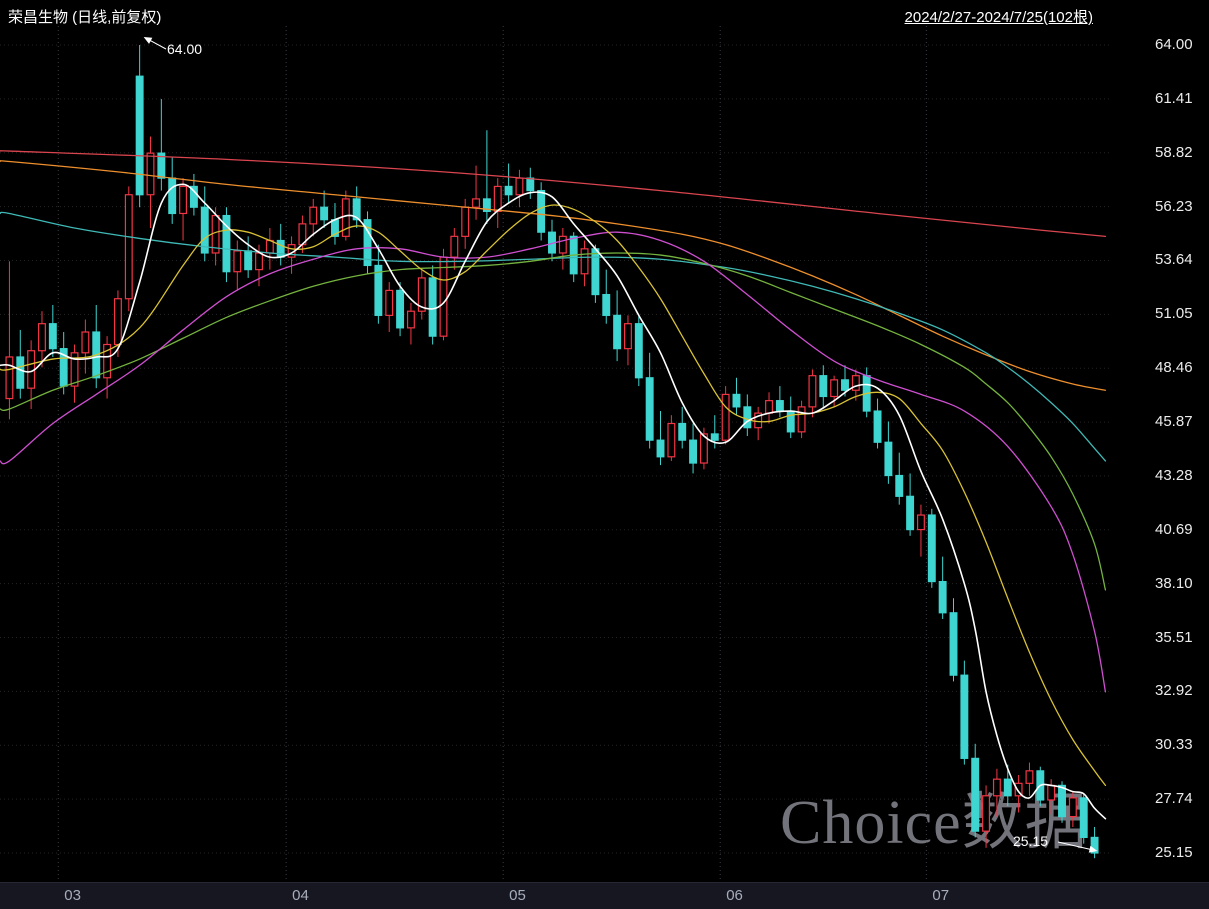 This screenshot has height=909, width=1209. I want to click on x-axis-label: 05, so click(517, 895).